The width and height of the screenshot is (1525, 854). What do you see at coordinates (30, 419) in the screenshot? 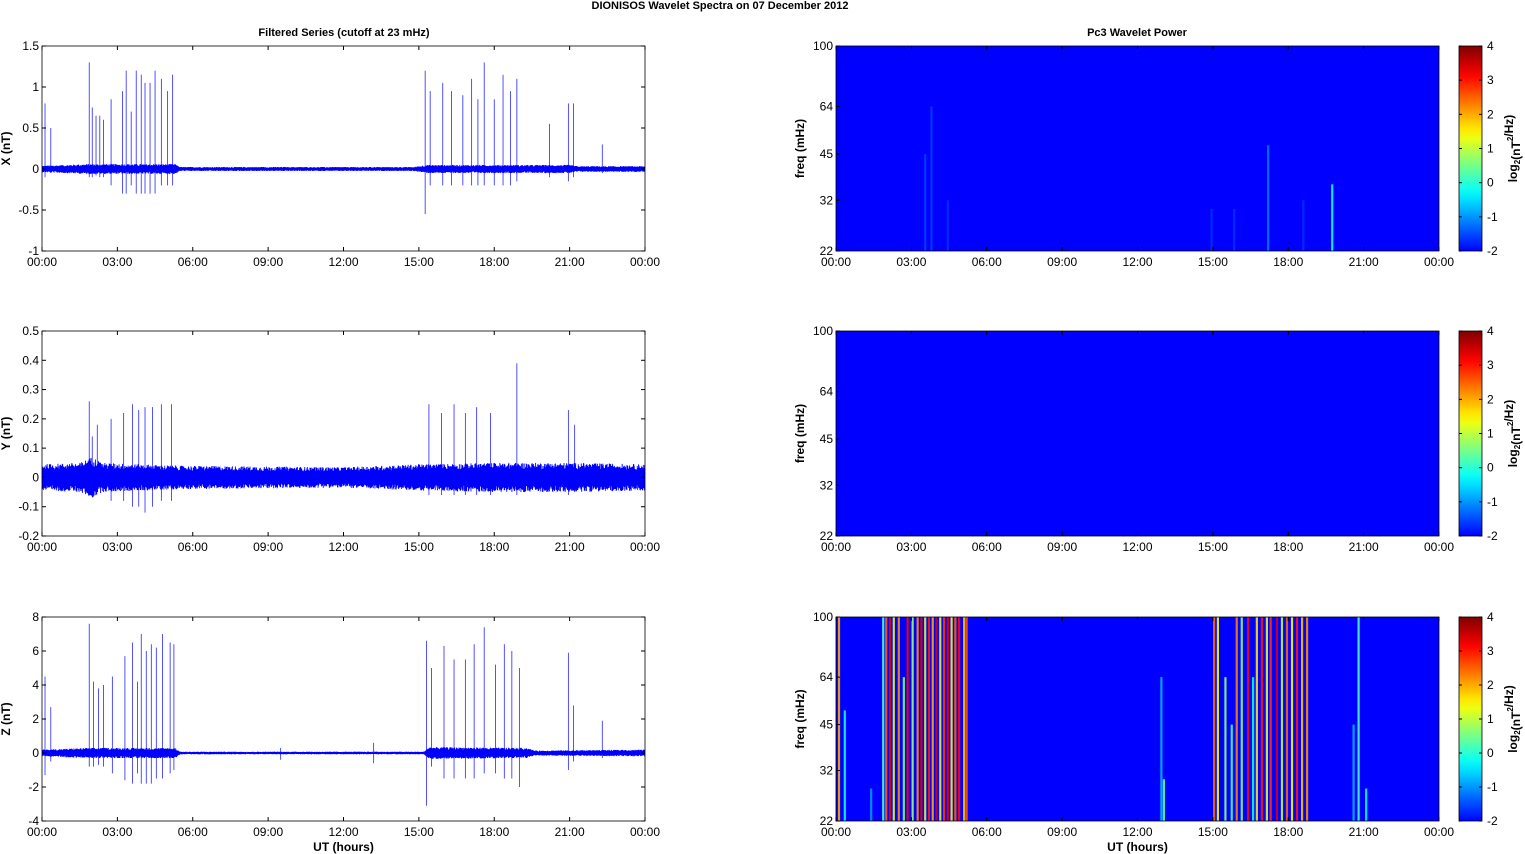
I see `y-tick-label: 0.2` at bounding box center [30, 419].